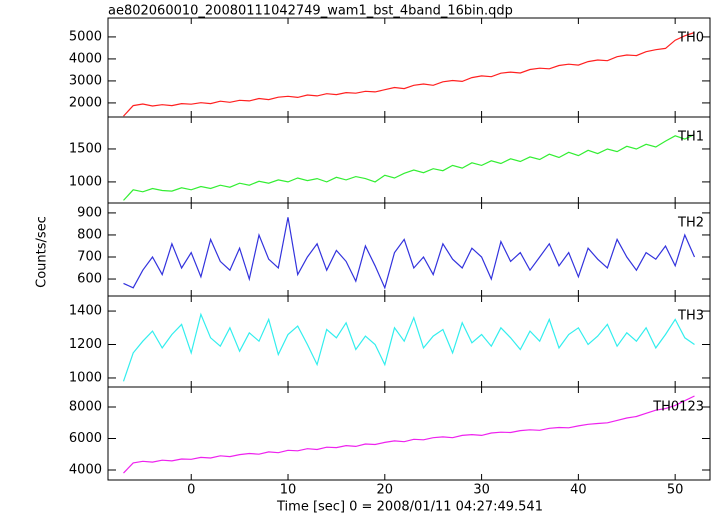 The image size is (717, 520). I want to click on series-label: TH2, so click(690, 223).